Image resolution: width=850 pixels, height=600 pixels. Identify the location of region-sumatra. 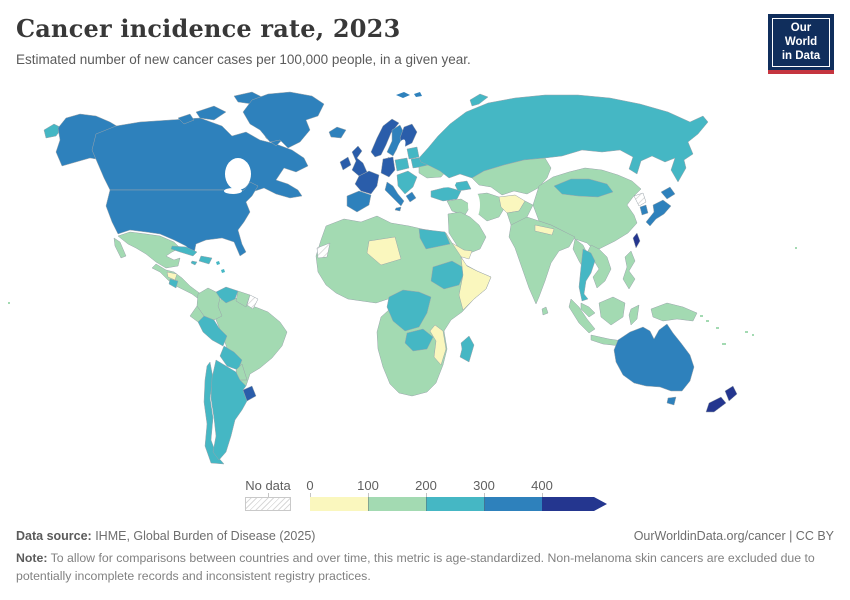
(582, 316).